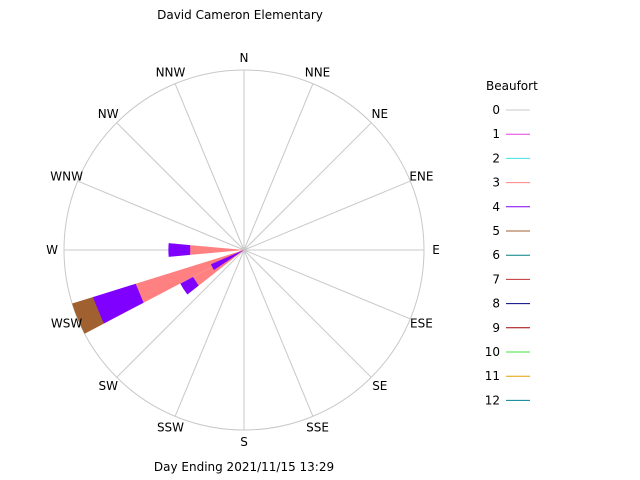 The height and width of the screenshot is (480, 640). Describe the element at coordinates (161, 215) in the screenshot. I see `spoke-wnw` at that location.